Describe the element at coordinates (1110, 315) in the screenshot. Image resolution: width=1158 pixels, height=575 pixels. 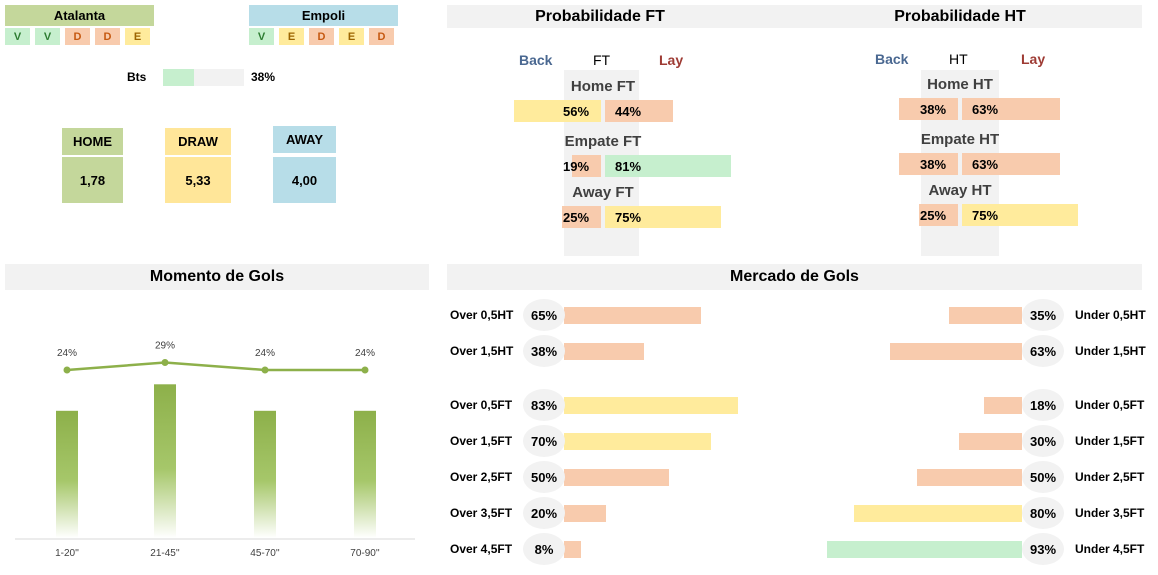
I see `under-label: Under 0,5HT` at that location.